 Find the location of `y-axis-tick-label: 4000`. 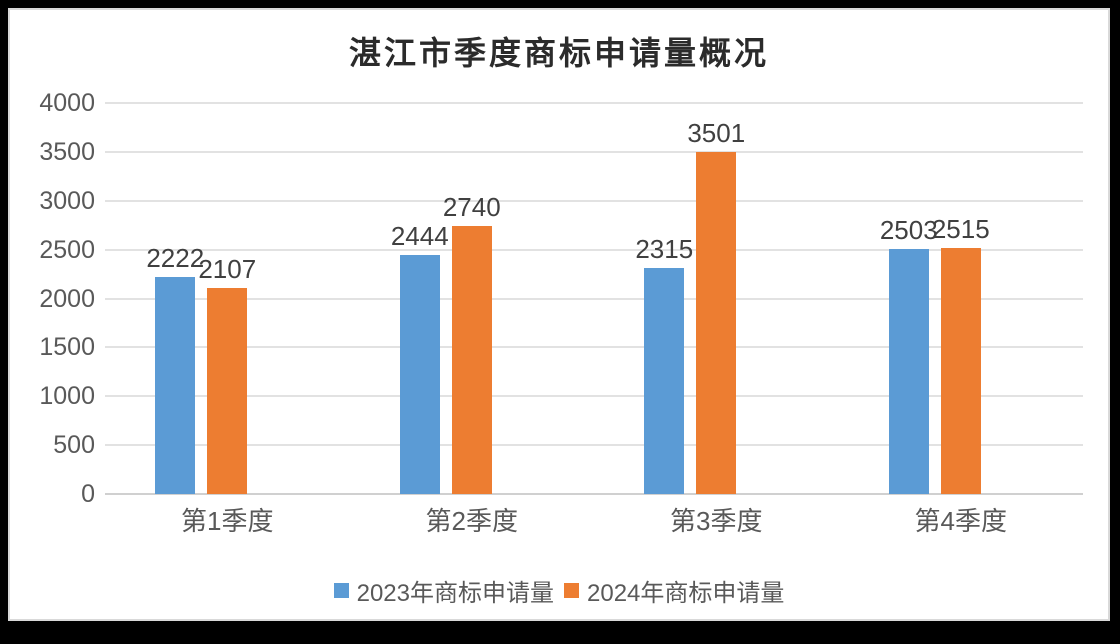

y-axis-tick-label: 4000 is located at coordinates (67, 103).